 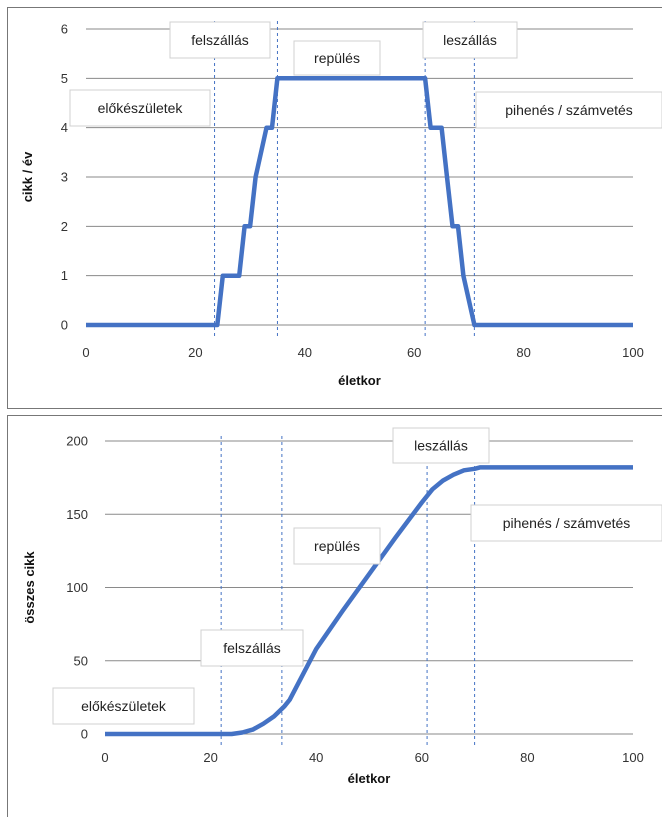 What do you see at coordinates (64, 127) in the screenshot?
I see `y-tick-label: 4` at bounding box center [64, 127].